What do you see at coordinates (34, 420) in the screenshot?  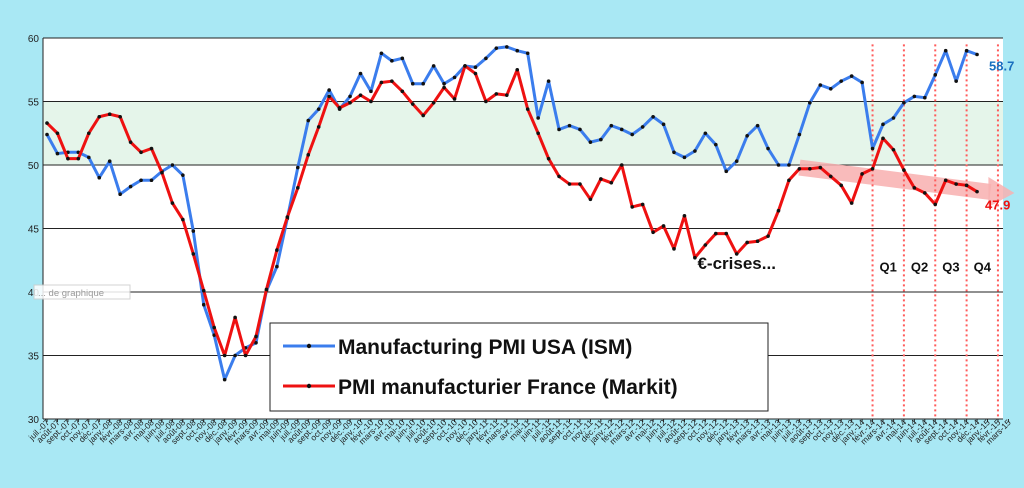 I see `y-tick-label: 30` at bounding box center [34, 420].